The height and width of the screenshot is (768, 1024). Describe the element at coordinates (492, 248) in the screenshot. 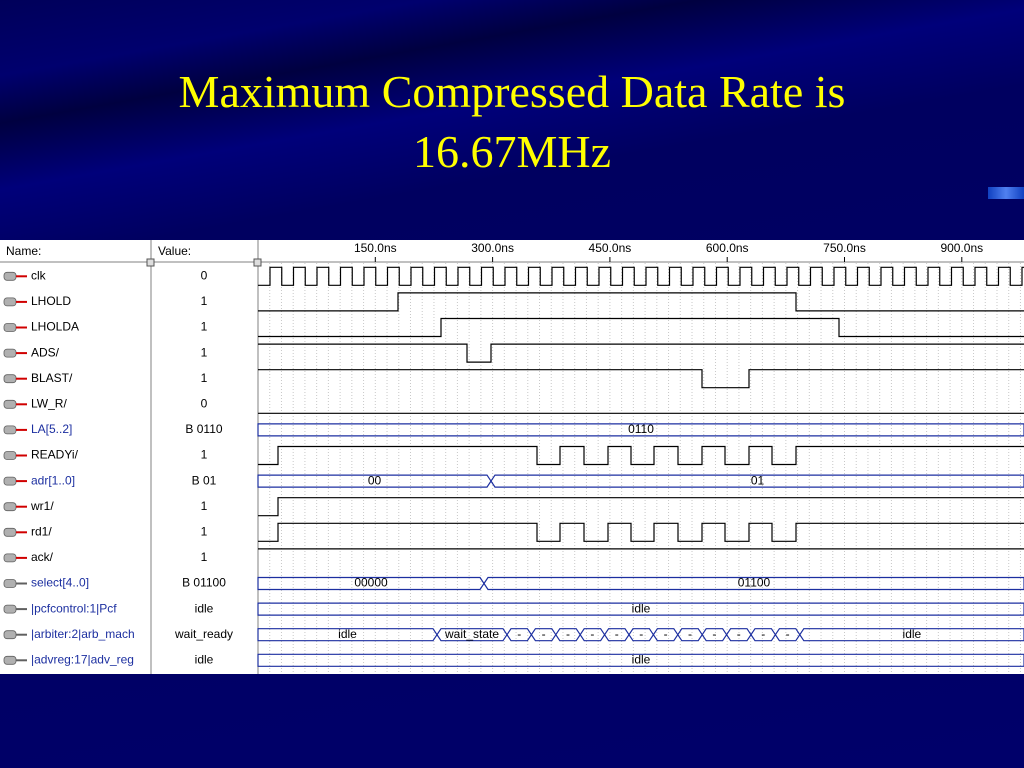

I see `time-tick-label: 300.0ns` at that location.